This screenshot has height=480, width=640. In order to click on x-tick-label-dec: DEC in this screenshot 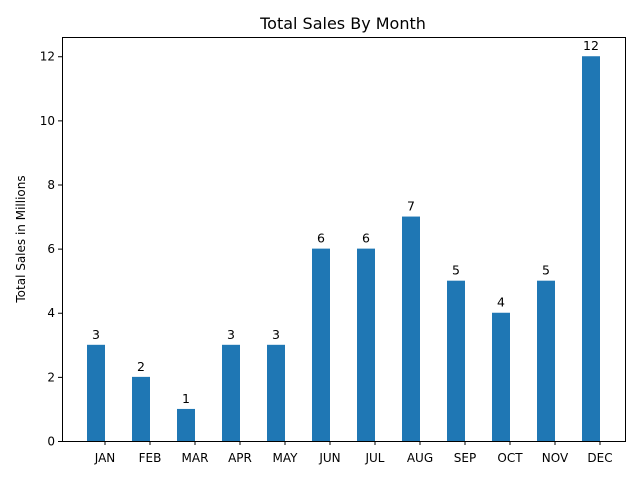, I will do `click(599, 458)`.